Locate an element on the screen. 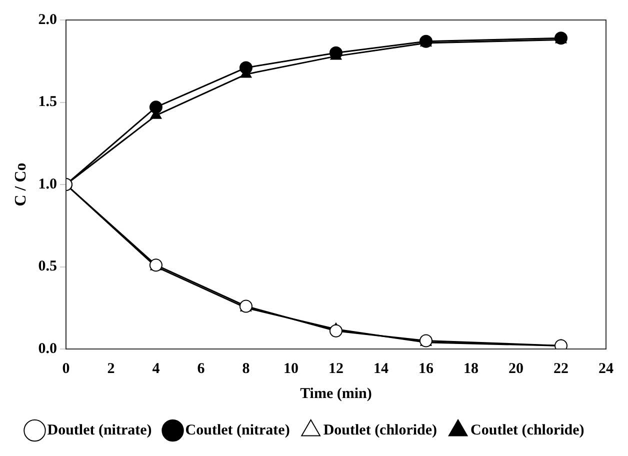 The width and height of the screenshot is (628, 456). x-tick-label: 16 is located at coordinates (426, 368).